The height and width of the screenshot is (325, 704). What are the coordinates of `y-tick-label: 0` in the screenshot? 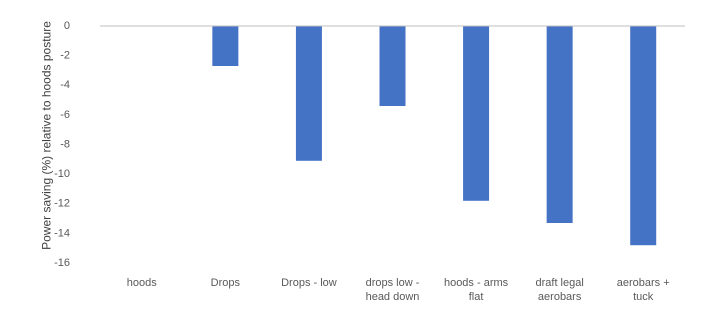 It's located at (67, 26).